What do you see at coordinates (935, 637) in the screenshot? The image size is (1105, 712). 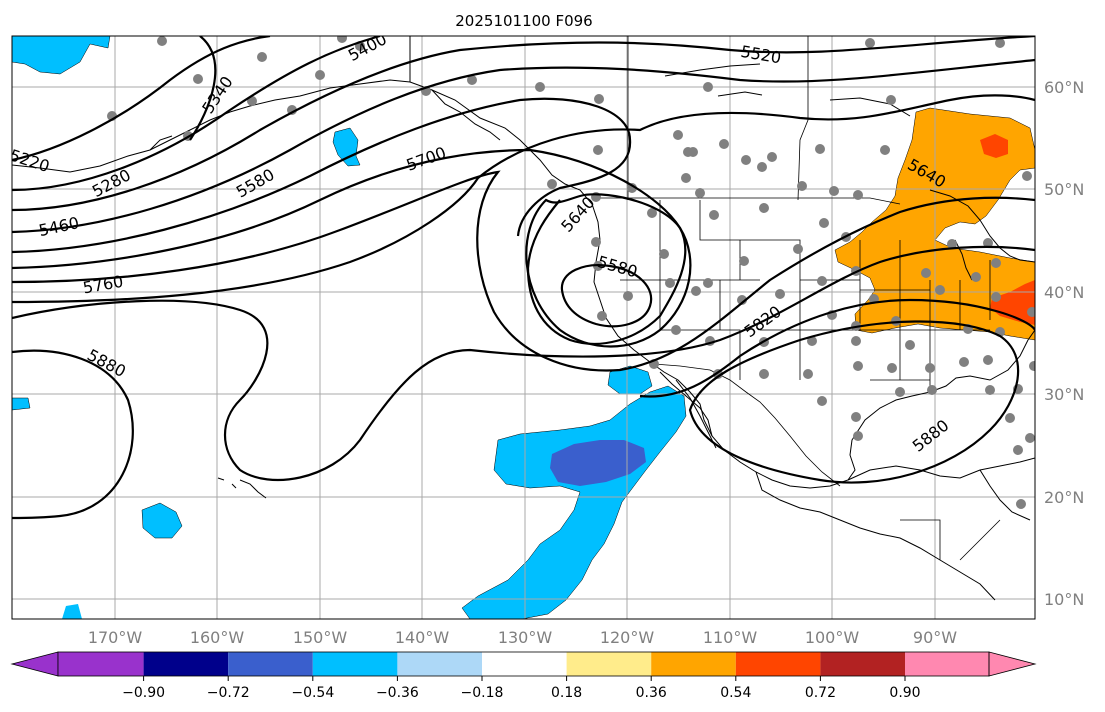 I see `lon-label: 90°W` at bounding box center [935, 637].